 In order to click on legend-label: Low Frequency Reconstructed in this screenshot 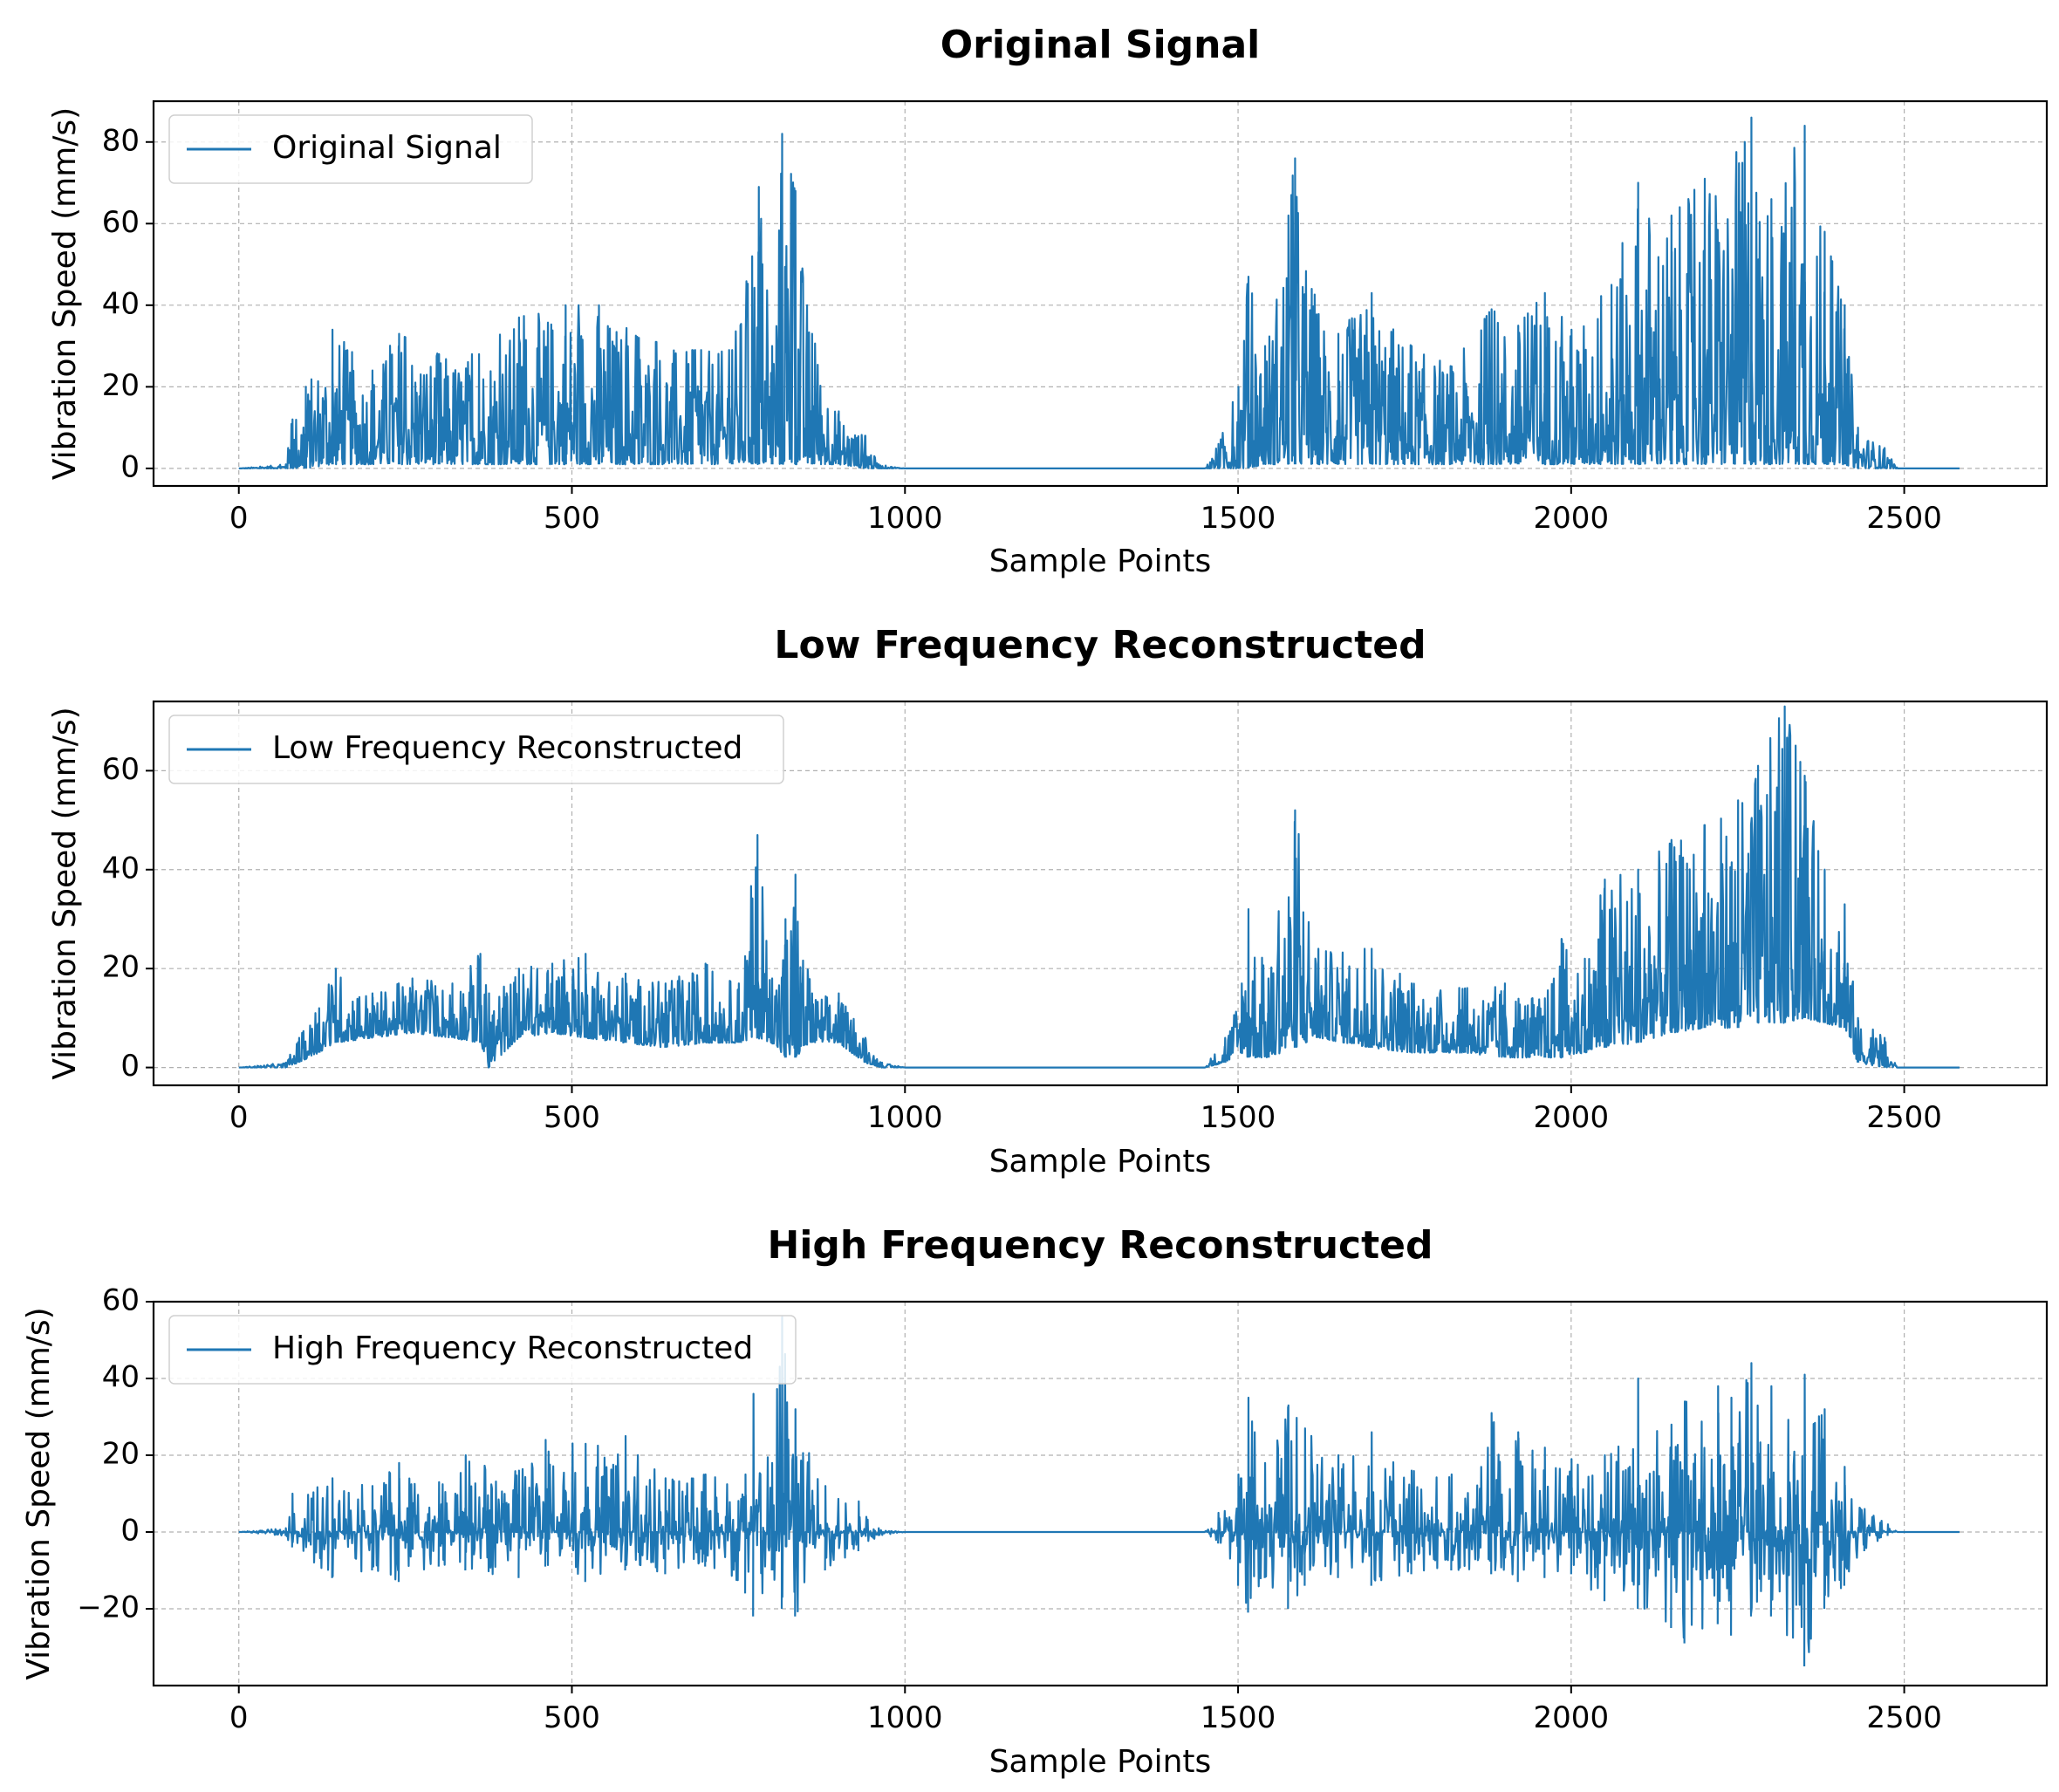, I will do `click(507, 748)`.